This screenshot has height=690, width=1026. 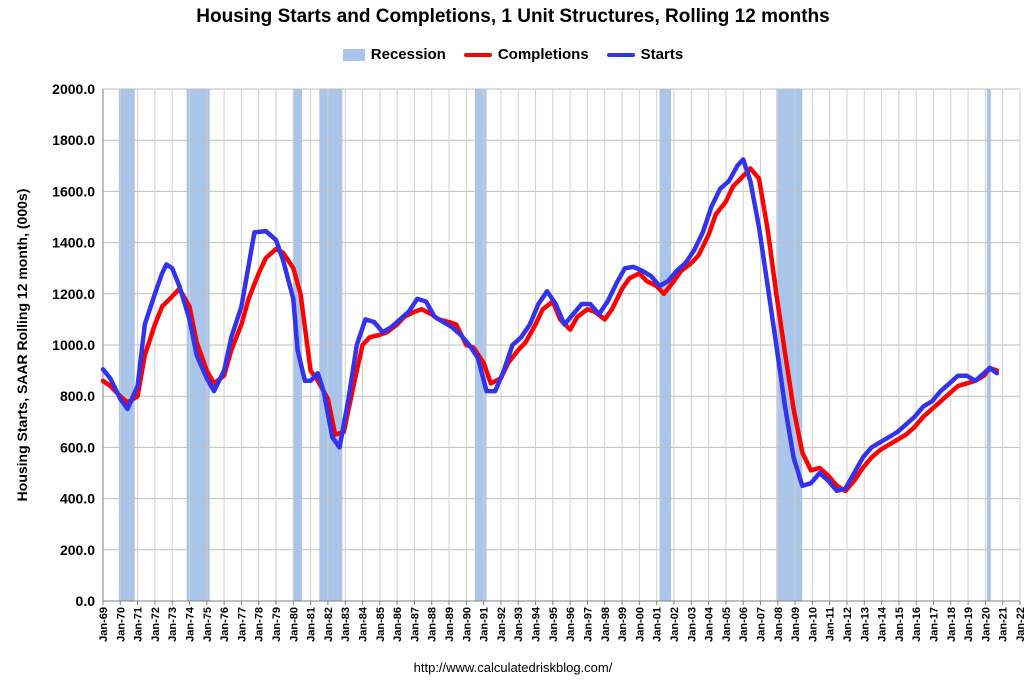 What do you see at coordinates (900, 624) in the screenshot?
I see `x-tick-label: Jan-15` at bounding box center [900, 624].